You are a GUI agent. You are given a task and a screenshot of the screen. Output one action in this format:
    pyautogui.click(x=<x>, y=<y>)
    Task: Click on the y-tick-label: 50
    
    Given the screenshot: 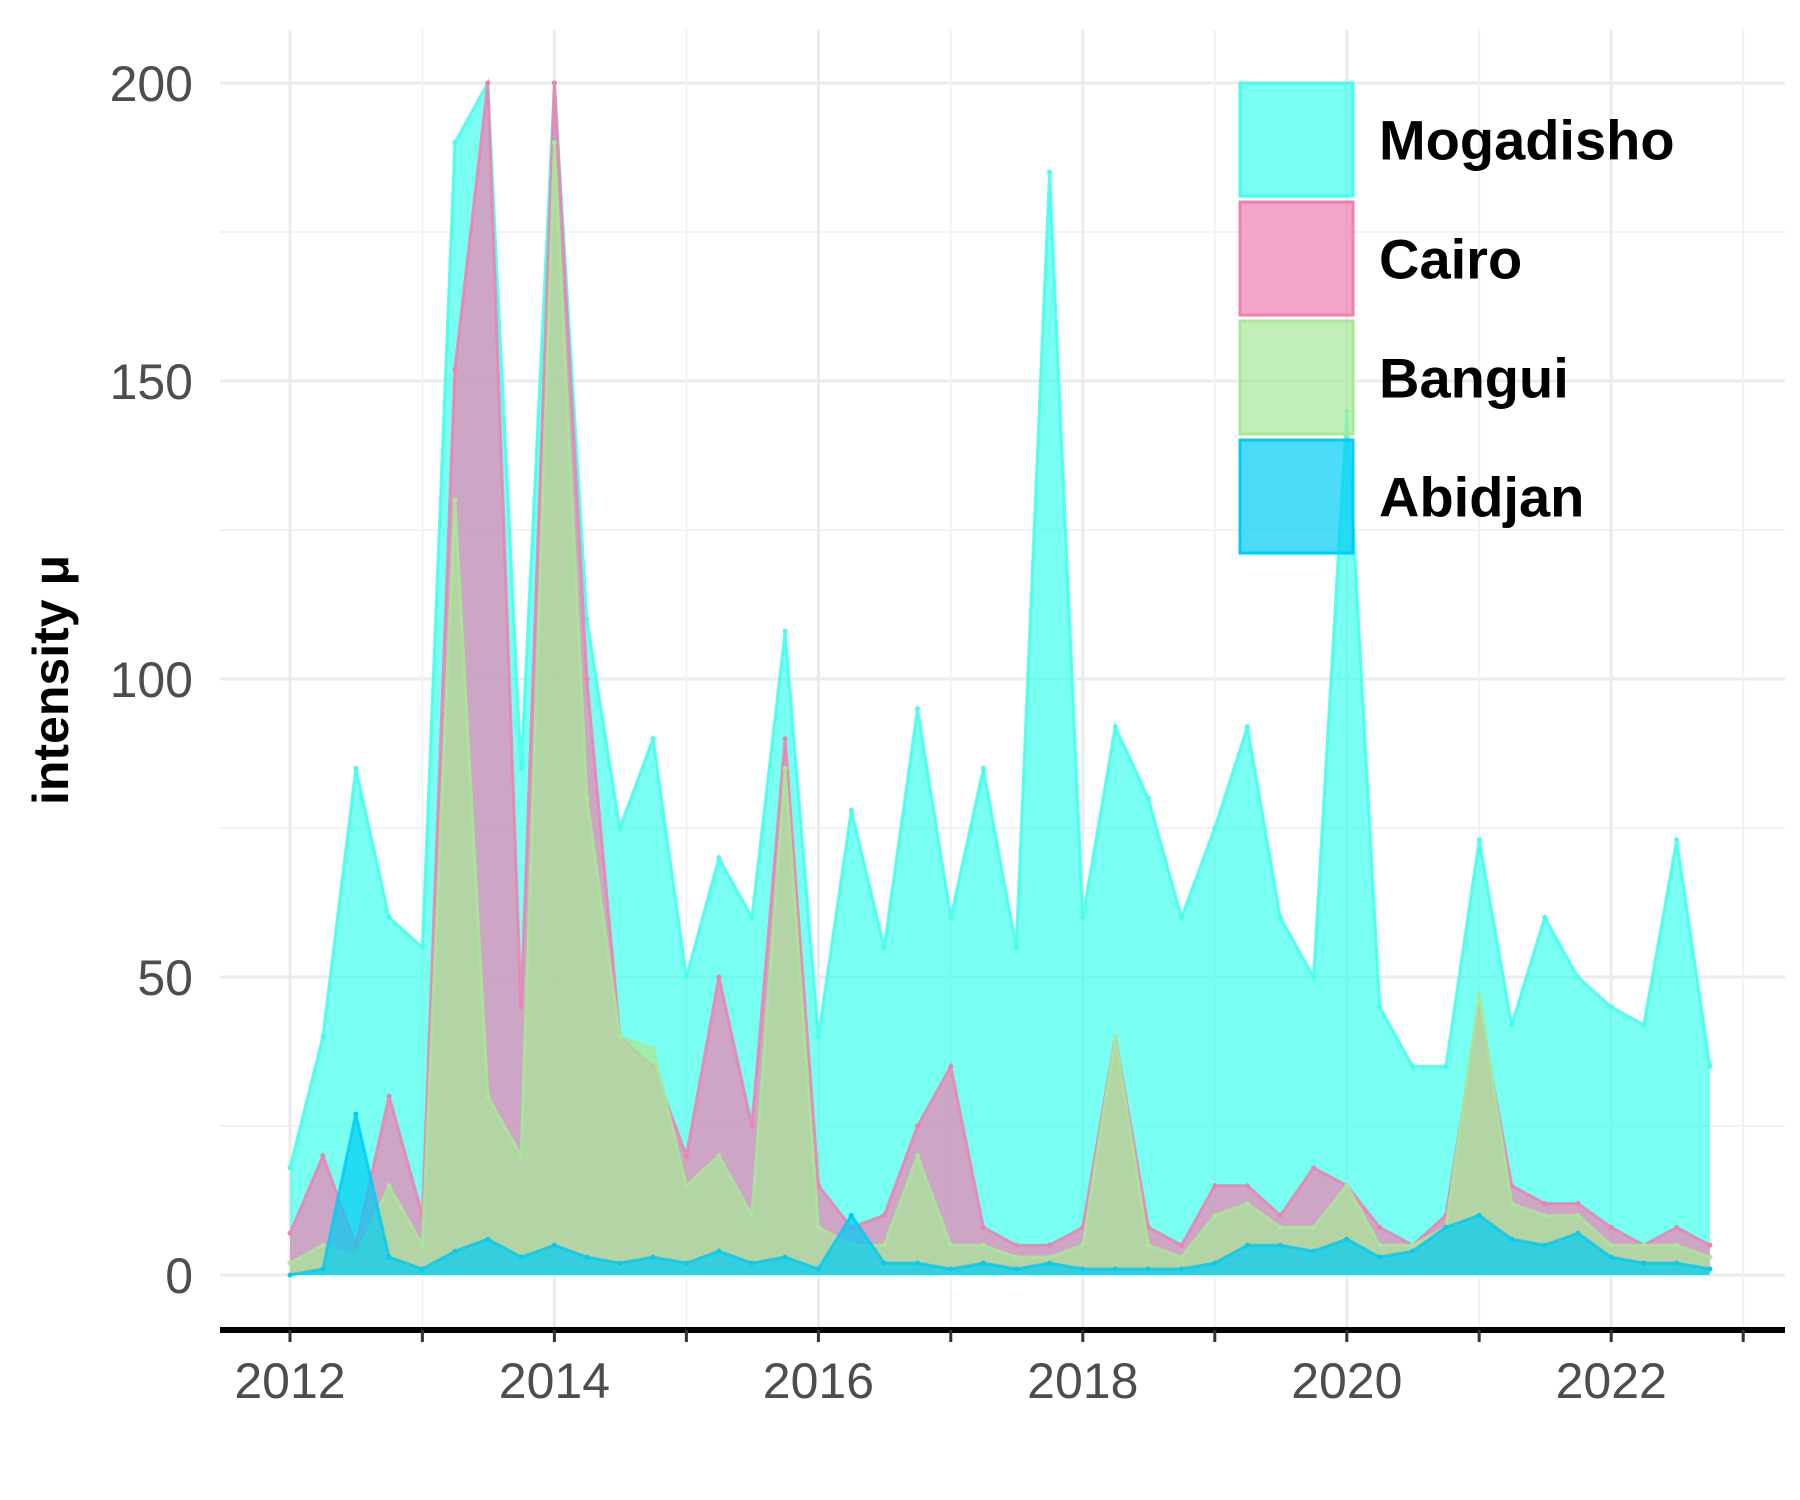 What is the action you would take?
    pyautogui.click(x=165, y=978)
    